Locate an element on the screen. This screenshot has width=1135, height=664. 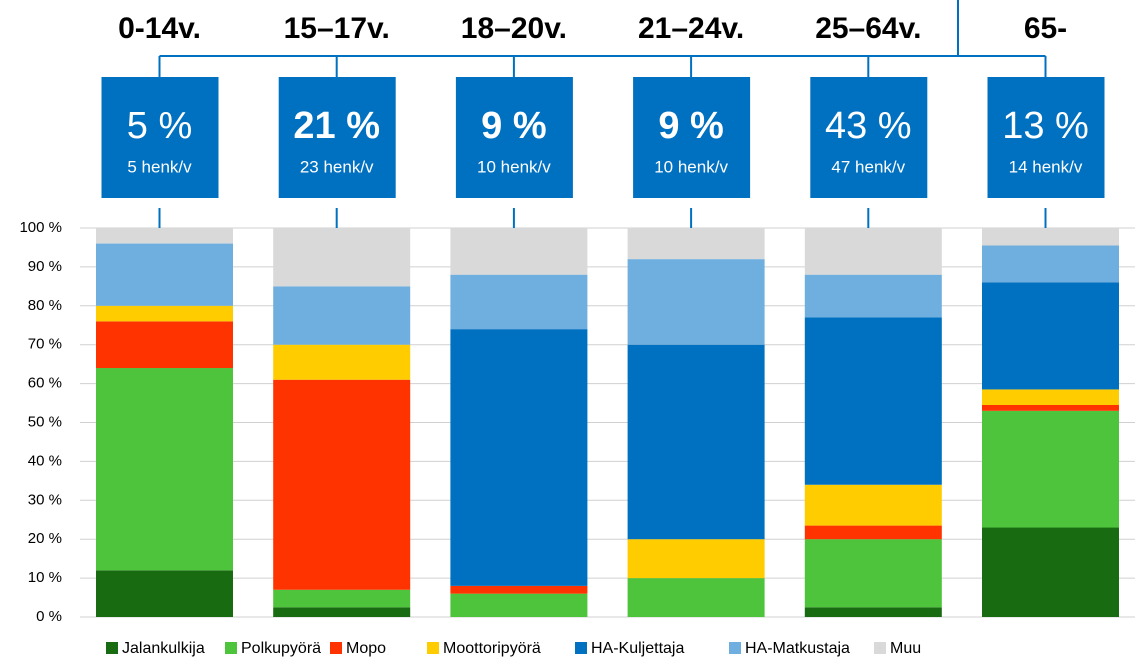
y-tick-label: 40 % is located at coordinates (45, 460).